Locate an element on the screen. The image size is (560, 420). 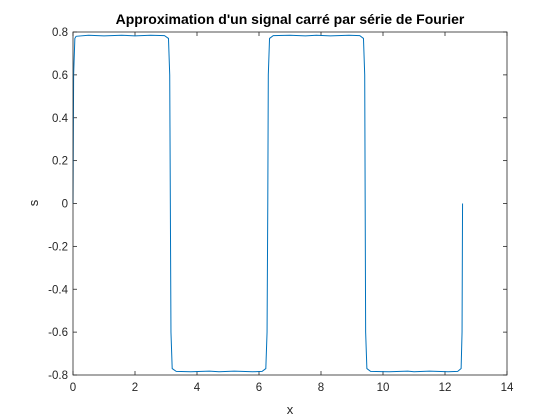
y-tick-label: -0.8 is located at coordinates (58, 376).